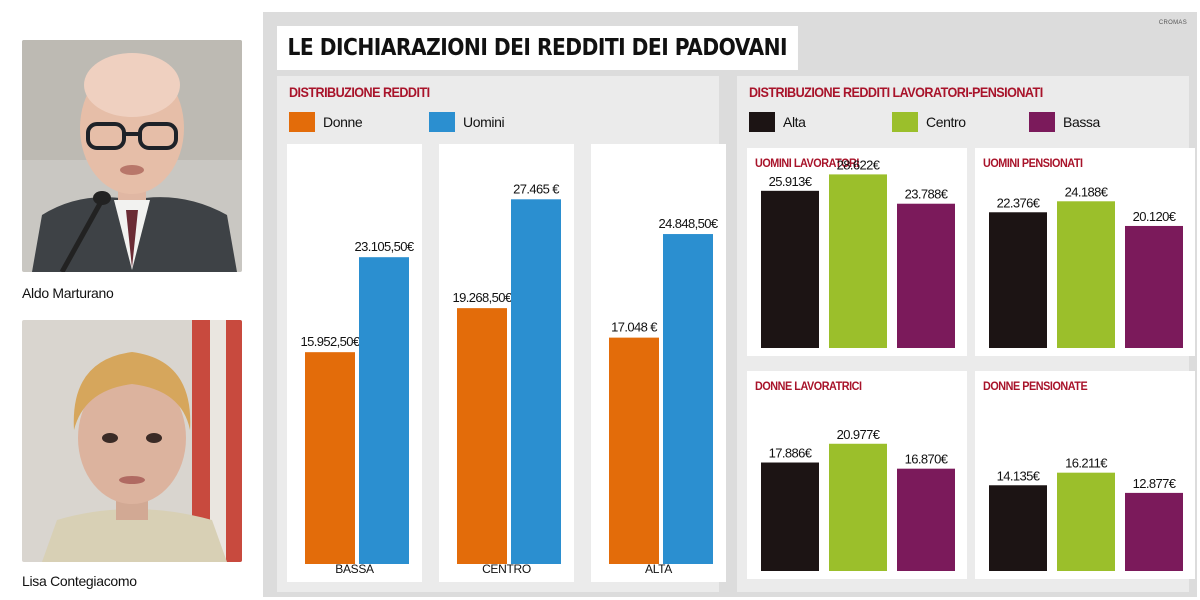 The image size is (1200, 600). I want to click on value-label-alta-uomini-lavoratori: 25.913€, so click(791, 181).